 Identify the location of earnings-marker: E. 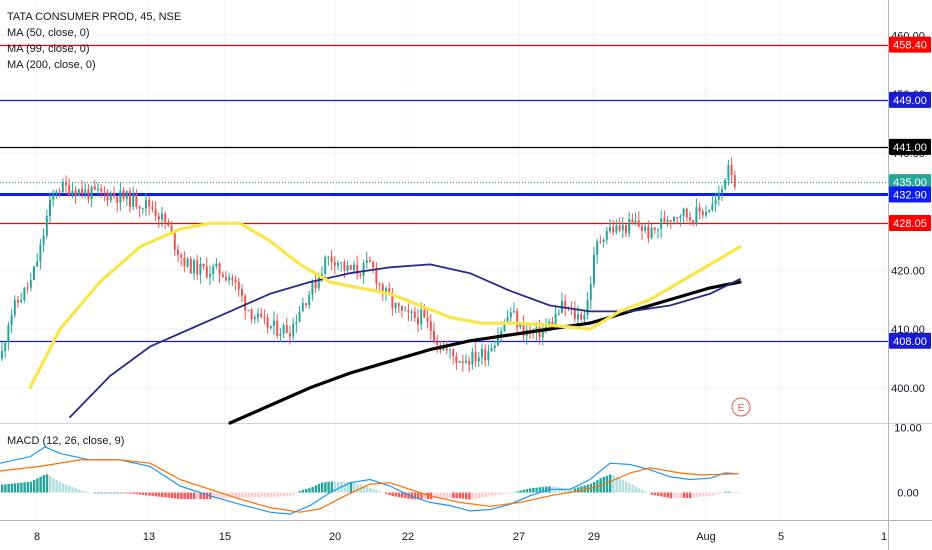
(741, 407).